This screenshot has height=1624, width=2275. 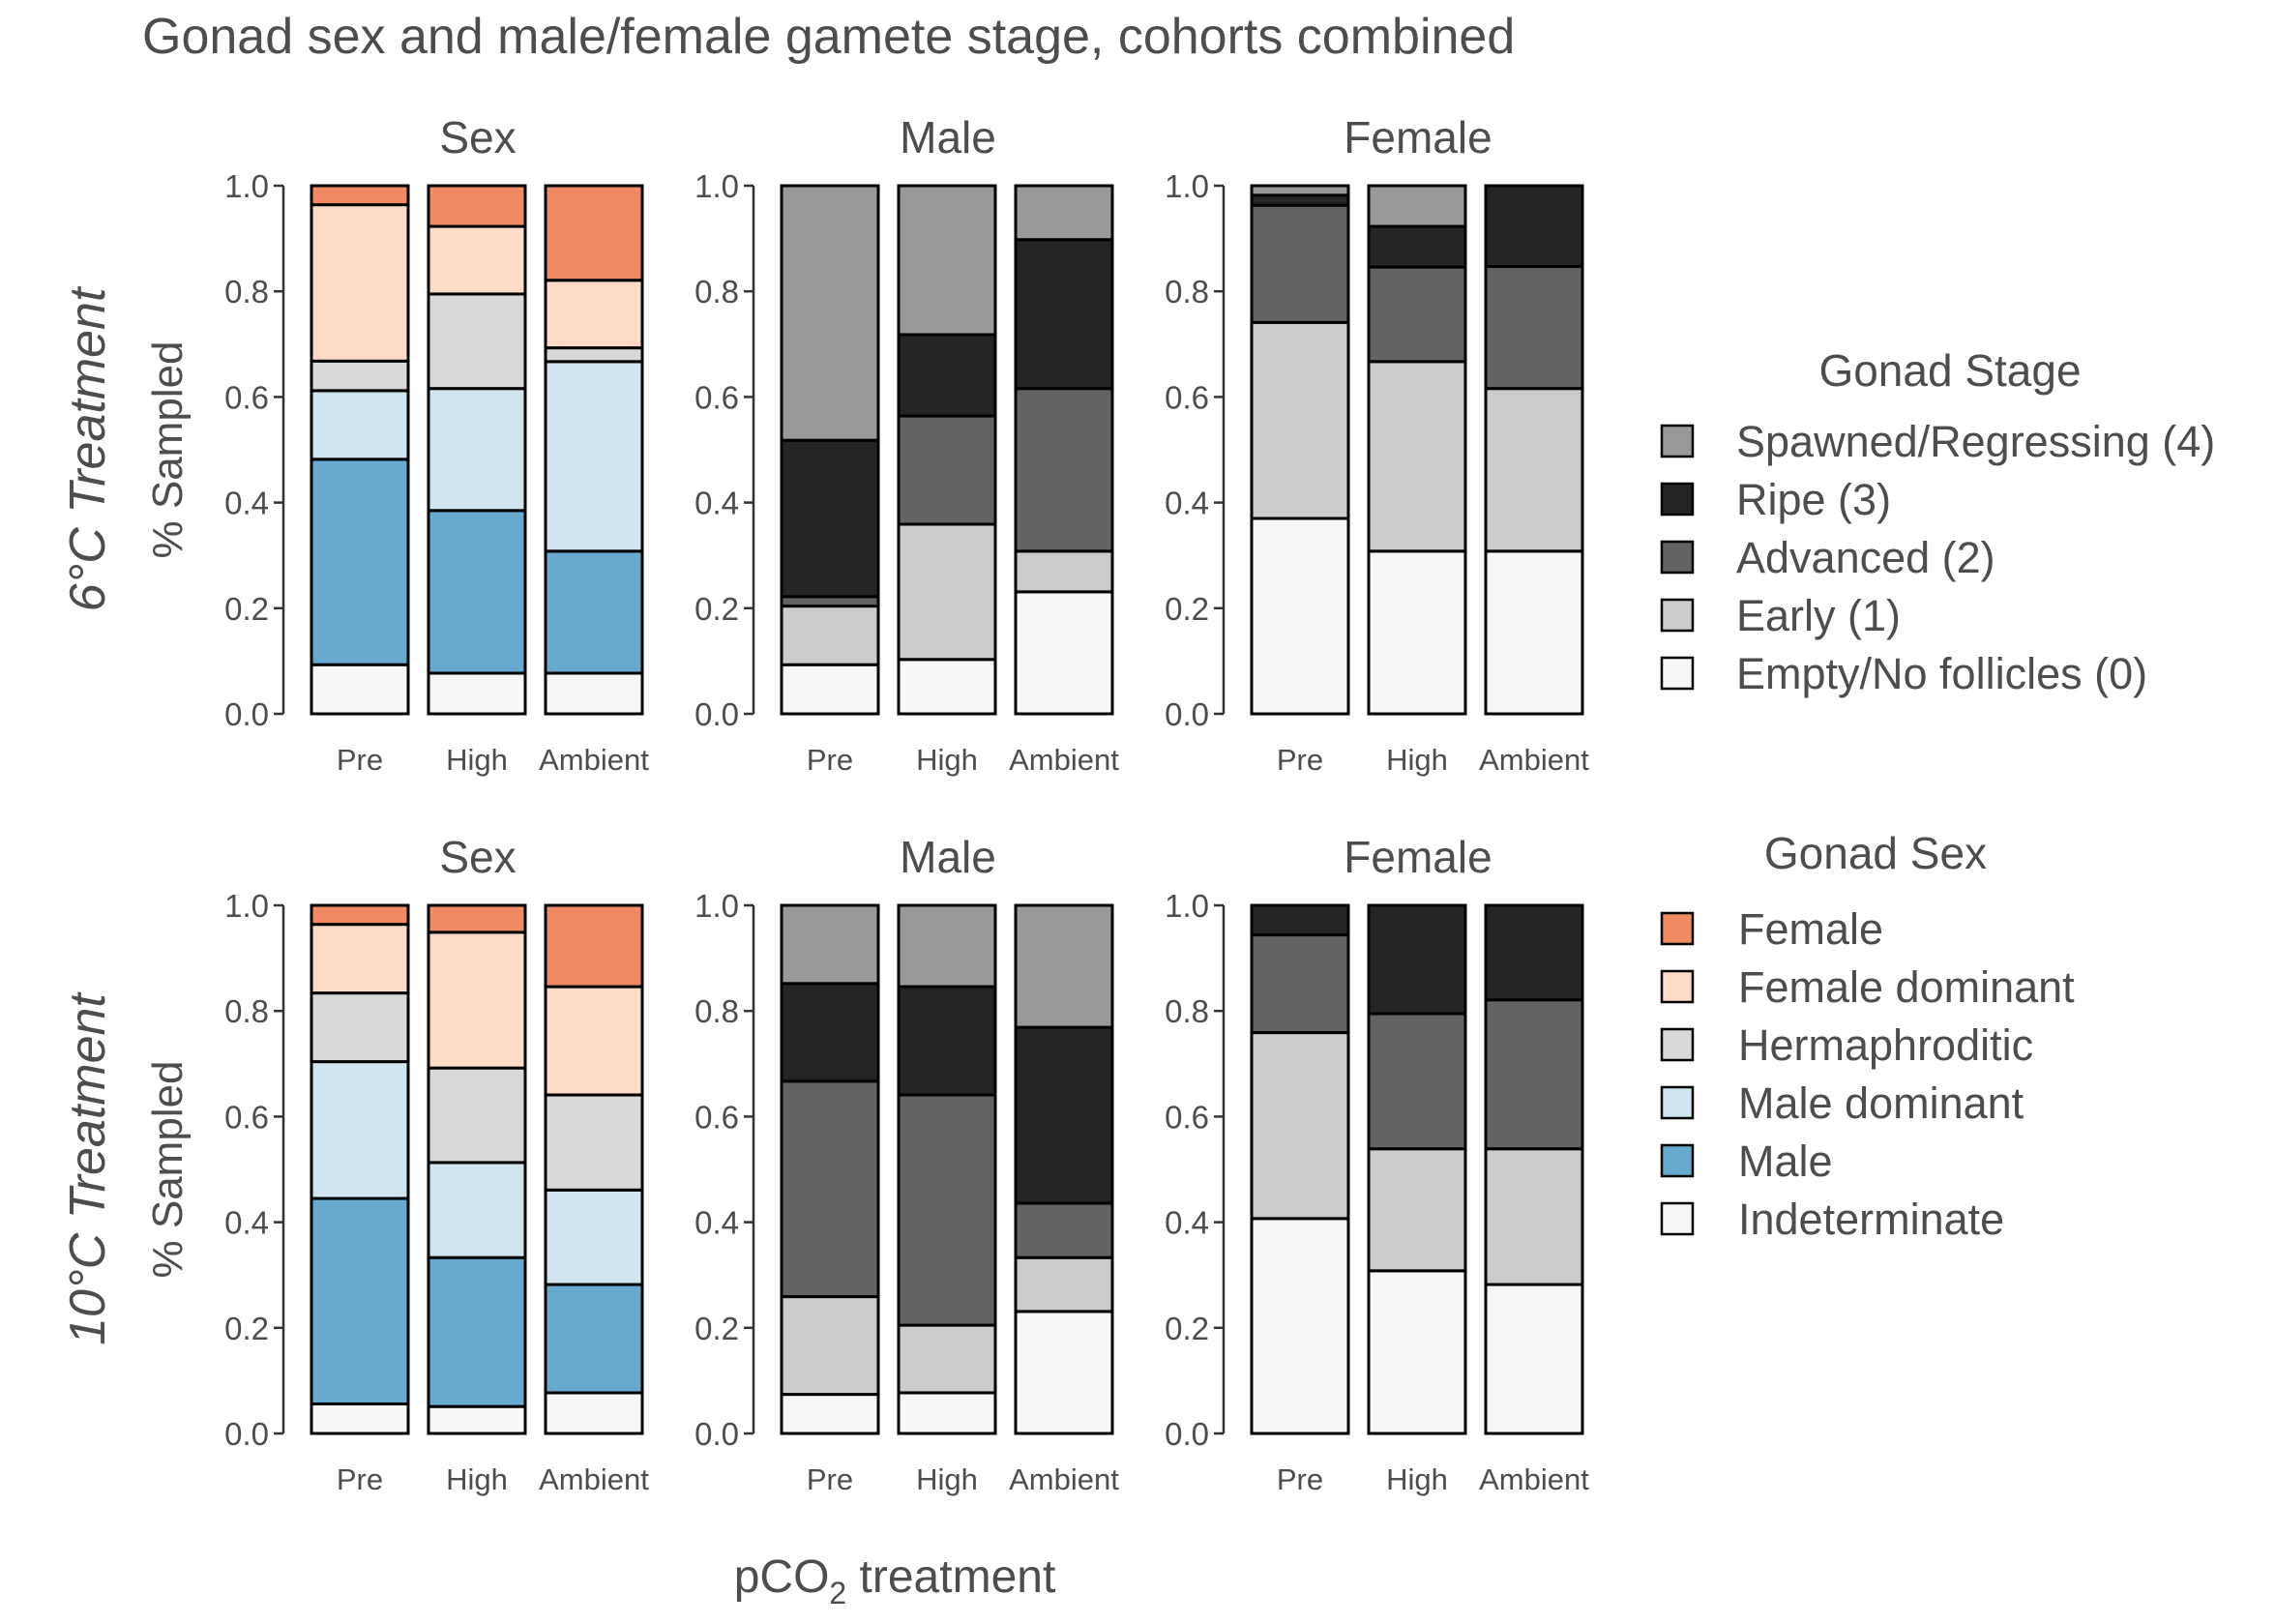 What do you see at coordinates (1885, 1045) in the screenshot?
I see `legend-label-hermaphroditic: Hermaphroditic` at bounding box center [1885, 1045].